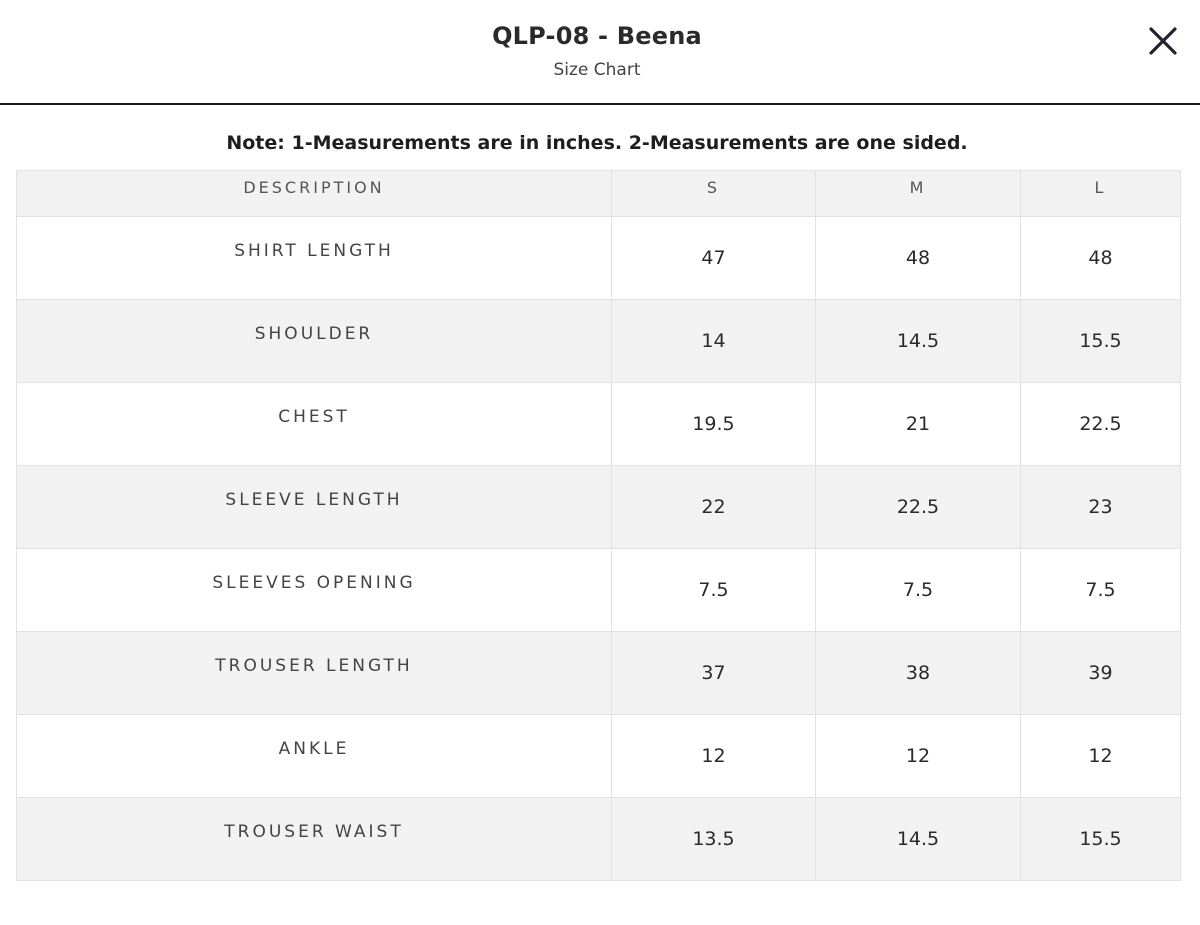  I want to click on row-label: SHIRT LENGTH, so click(314, 258).